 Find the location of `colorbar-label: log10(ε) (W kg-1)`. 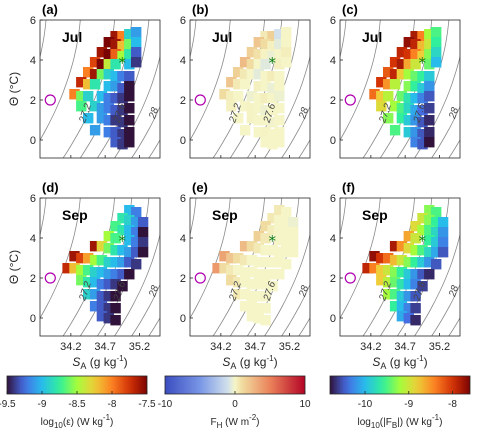

colorbar-label: log10(ε) (W kg-1) is located at coordinates (77, 421).